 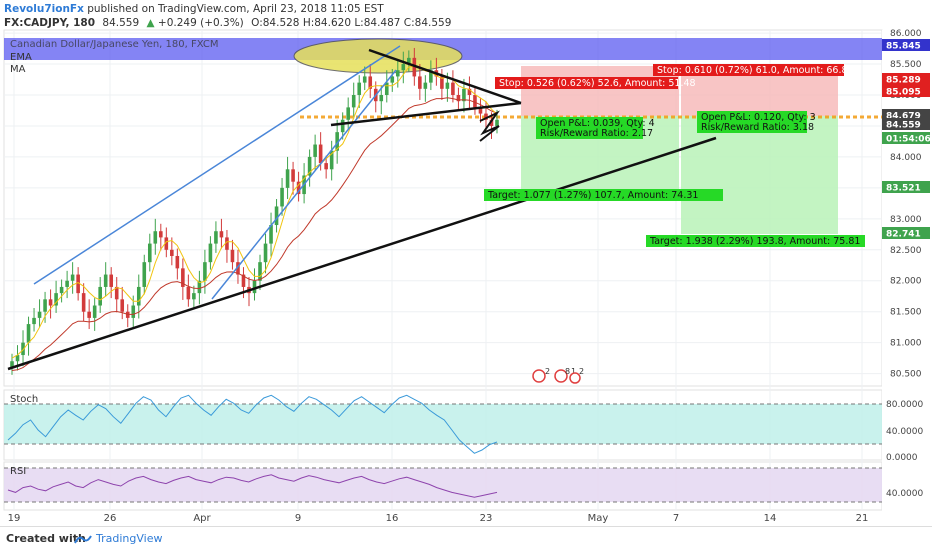 I want to click on event-marks: 2 8 1 2, so click(x=558, y=375).